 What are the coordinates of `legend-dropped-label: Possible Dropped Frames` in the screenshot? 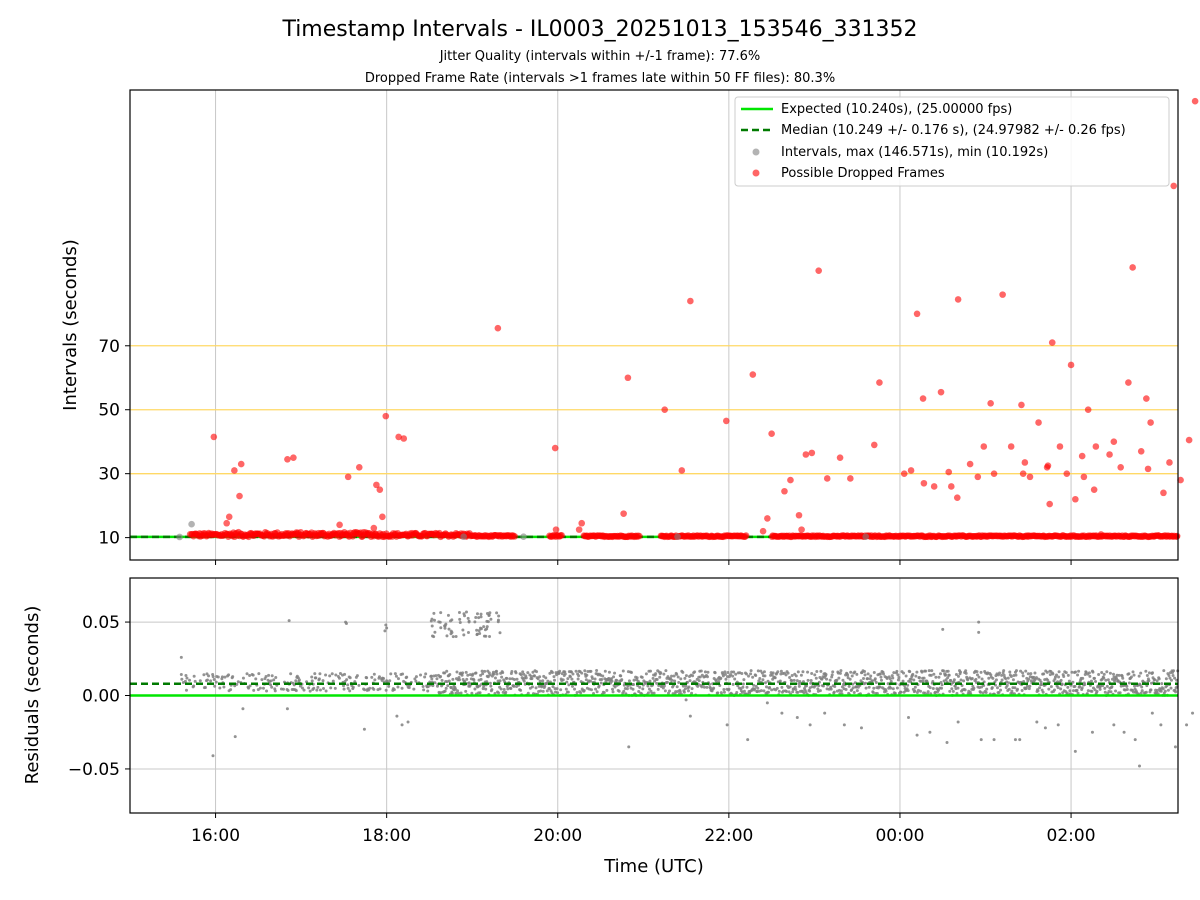 It's located at (863, 173).